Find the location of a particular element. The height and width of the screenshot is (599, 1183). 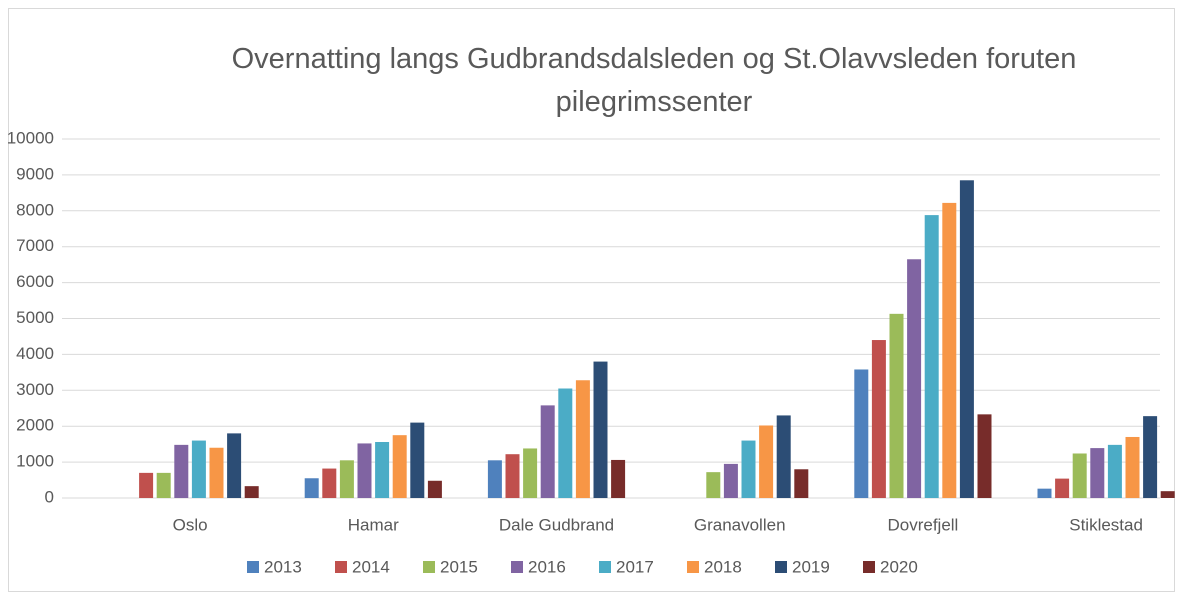

legend-label: 2019 is located at coordinates (811, 566).